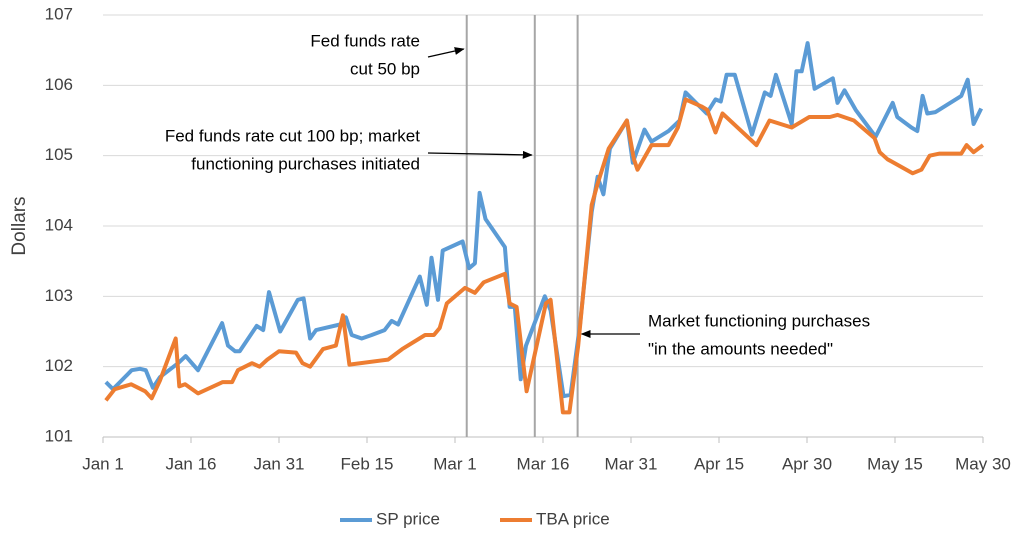  Describe the element at coordinates (631, 463) in the screenshot. I see `x-tick-label: Mar 31` at that location.